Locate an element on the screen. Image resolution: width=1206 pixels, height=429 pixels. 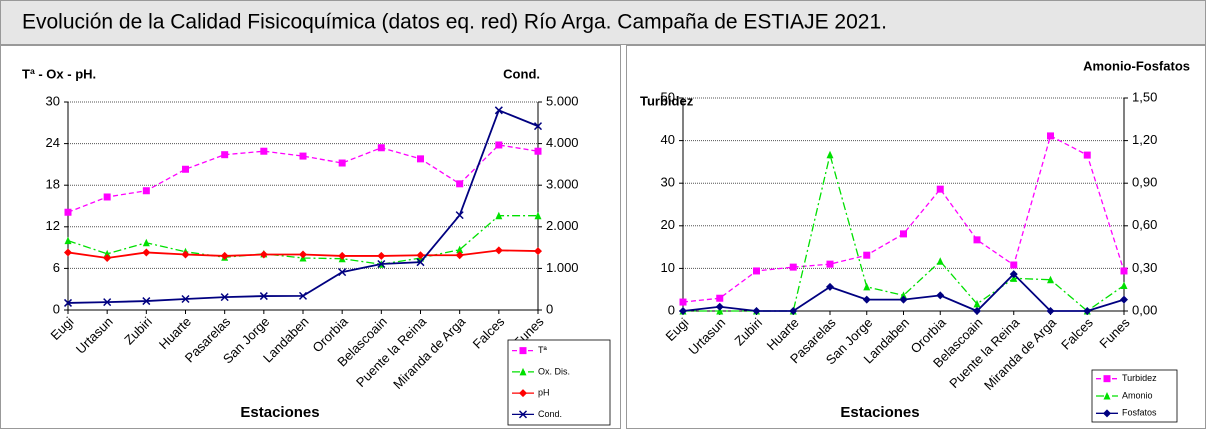
legend-label: pH is located at coordinates (544, 393).